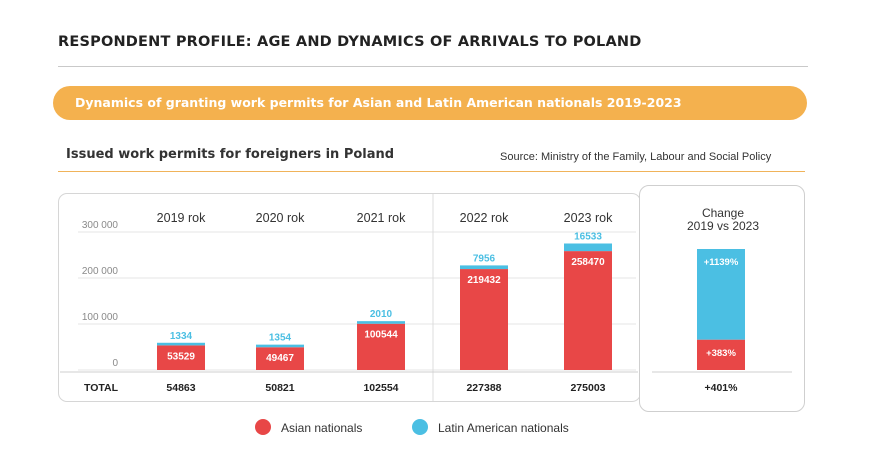 The height and width of the screenshot is (451, 880). Describe the element at coordinates (101, 388) in the screenshot. I see `total-label: TOTAL` at that location.